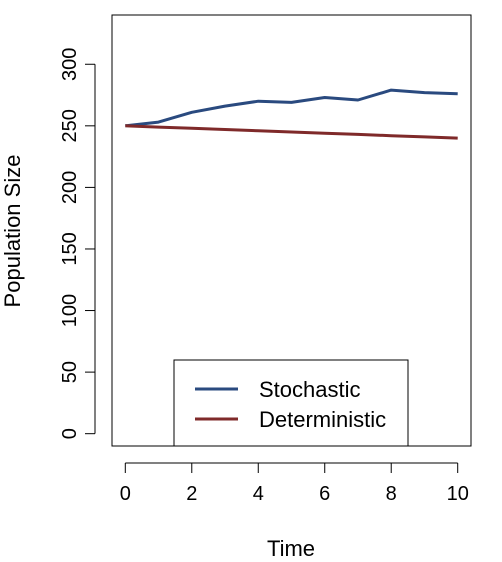 This screenshot has height=562, width=502. I want to click on legend-box, so click(291, 403).